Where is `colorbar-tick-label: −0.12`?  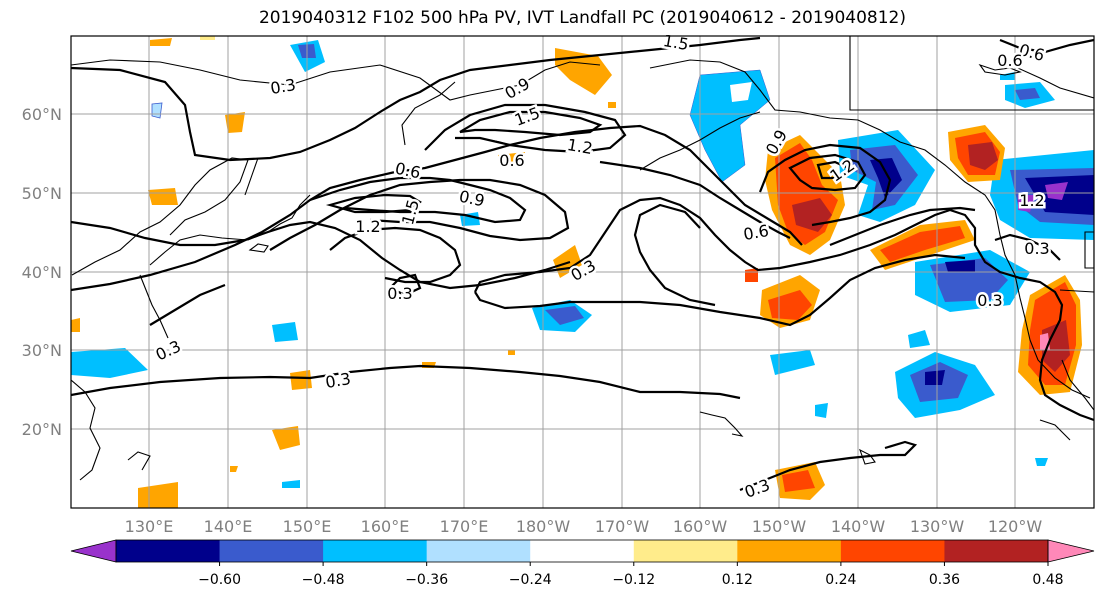 colorbar-tick-label: −0.12 is located at coordinates (633, 580).